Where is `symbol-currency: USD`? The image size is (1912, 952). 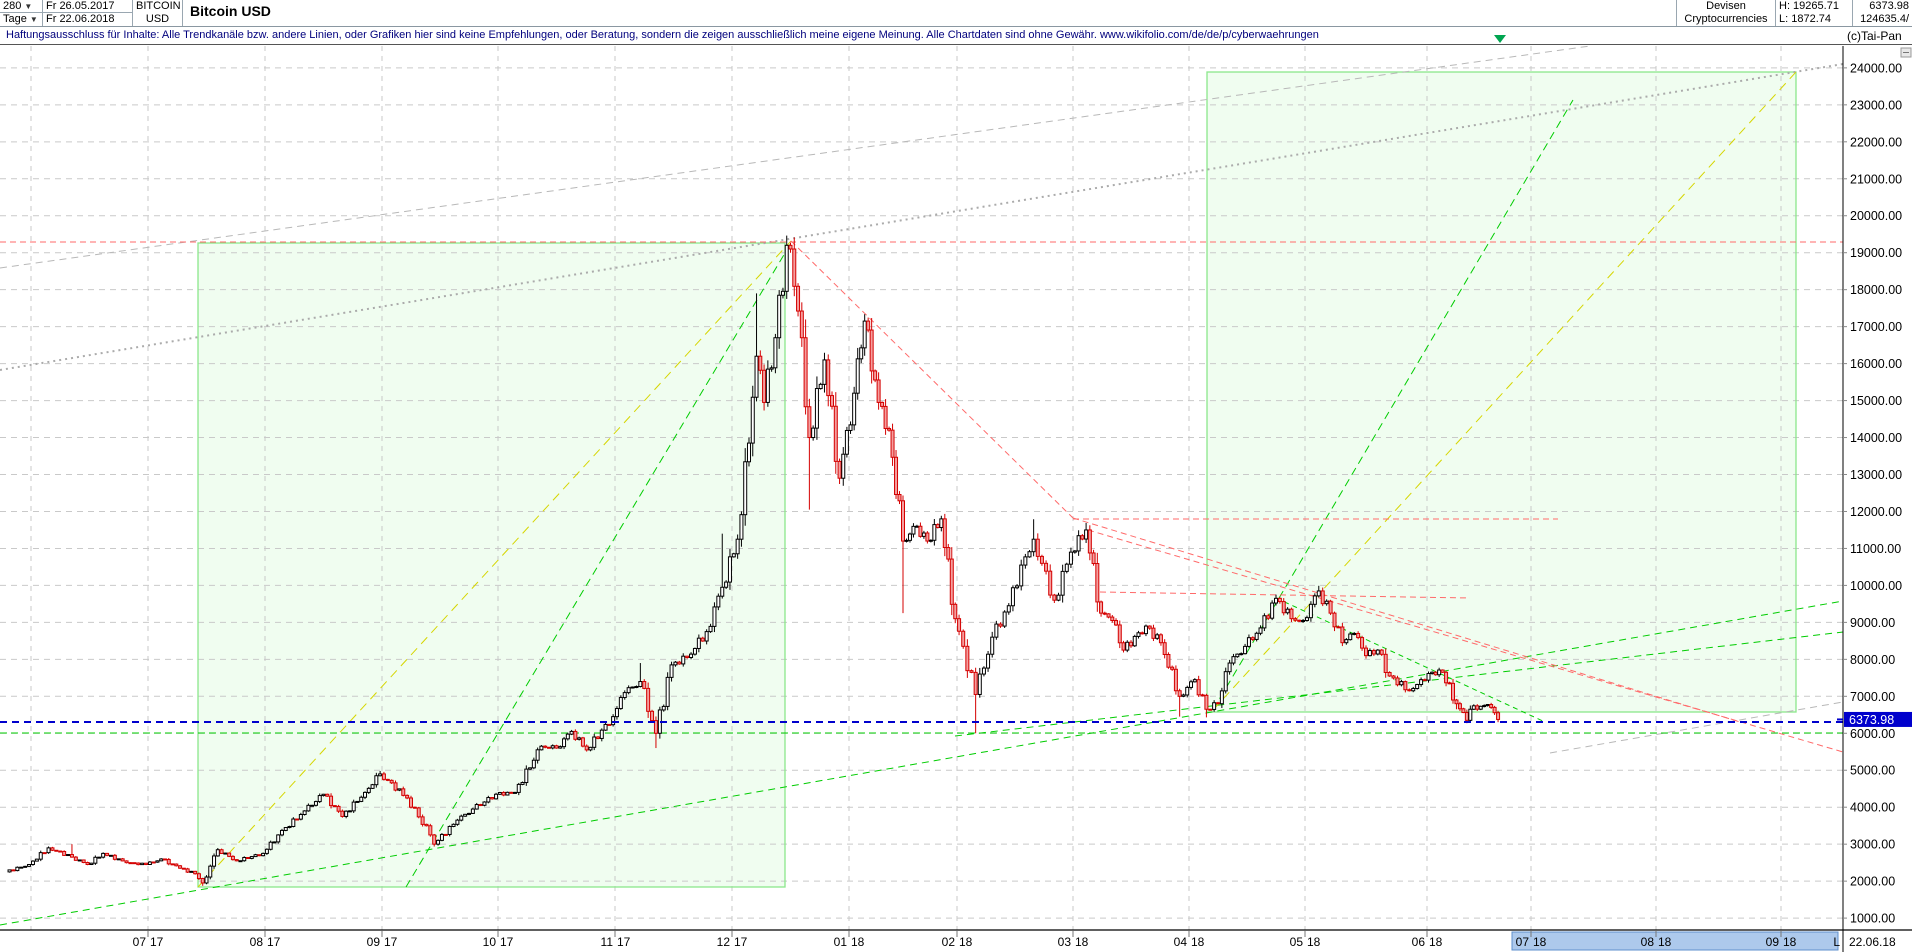
symbol-currency: USD is located at coordinates (157, 19).